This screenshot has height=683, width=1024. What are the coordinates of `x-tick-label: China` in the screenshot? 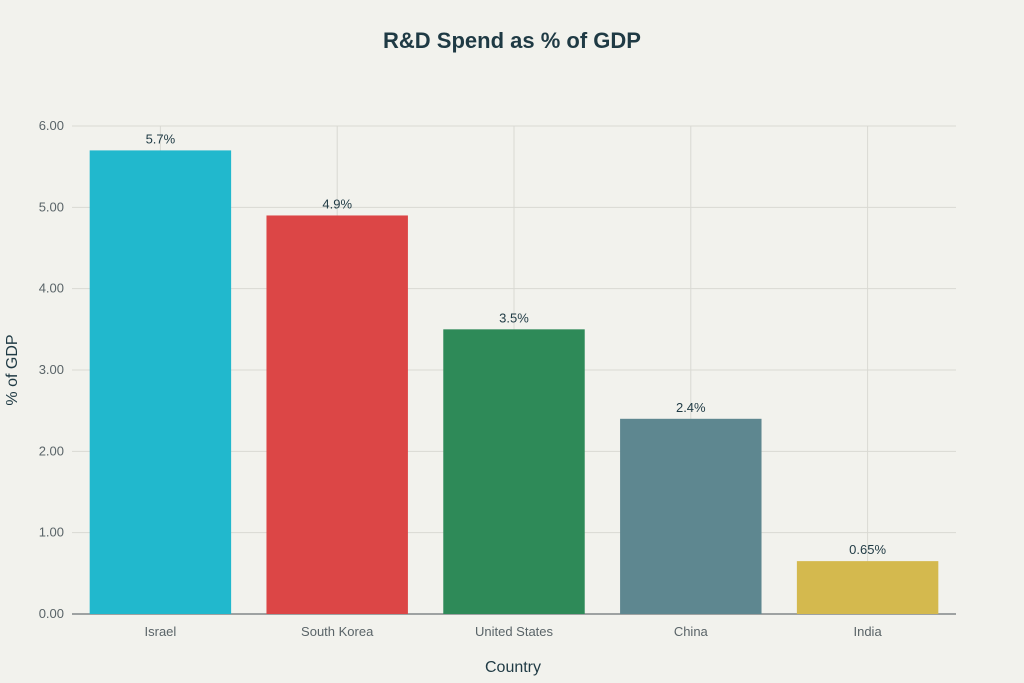 It's located at (691, 631).